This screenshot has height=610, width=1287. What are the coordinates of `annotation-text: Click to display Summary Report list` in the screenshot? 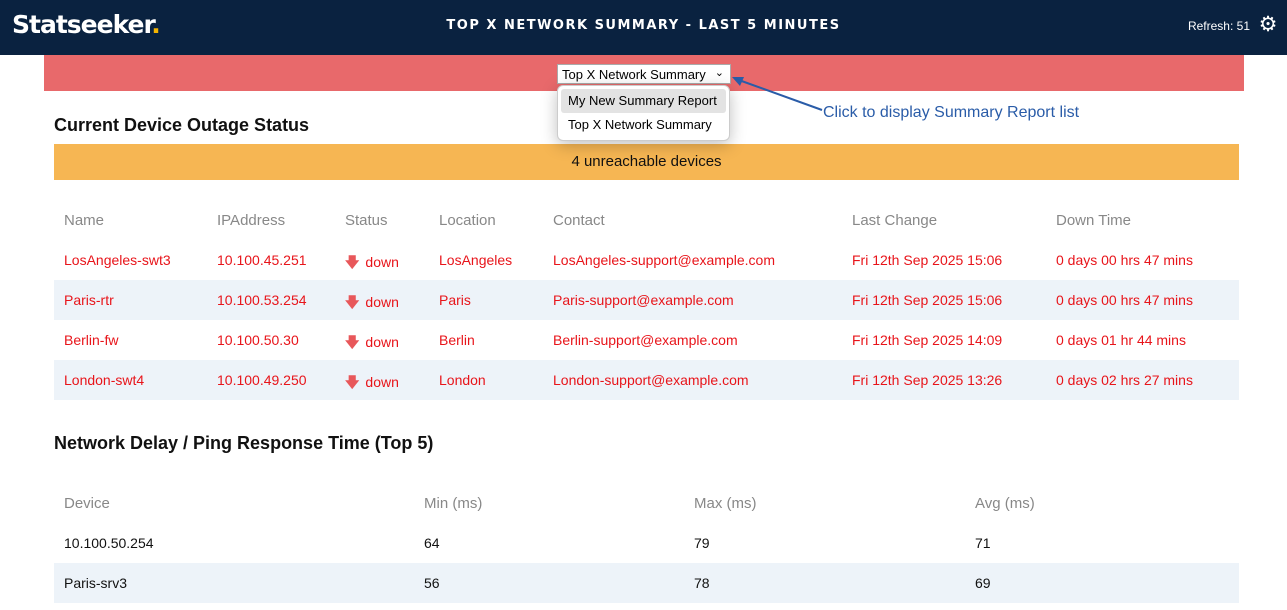 It's located at (951, 112).